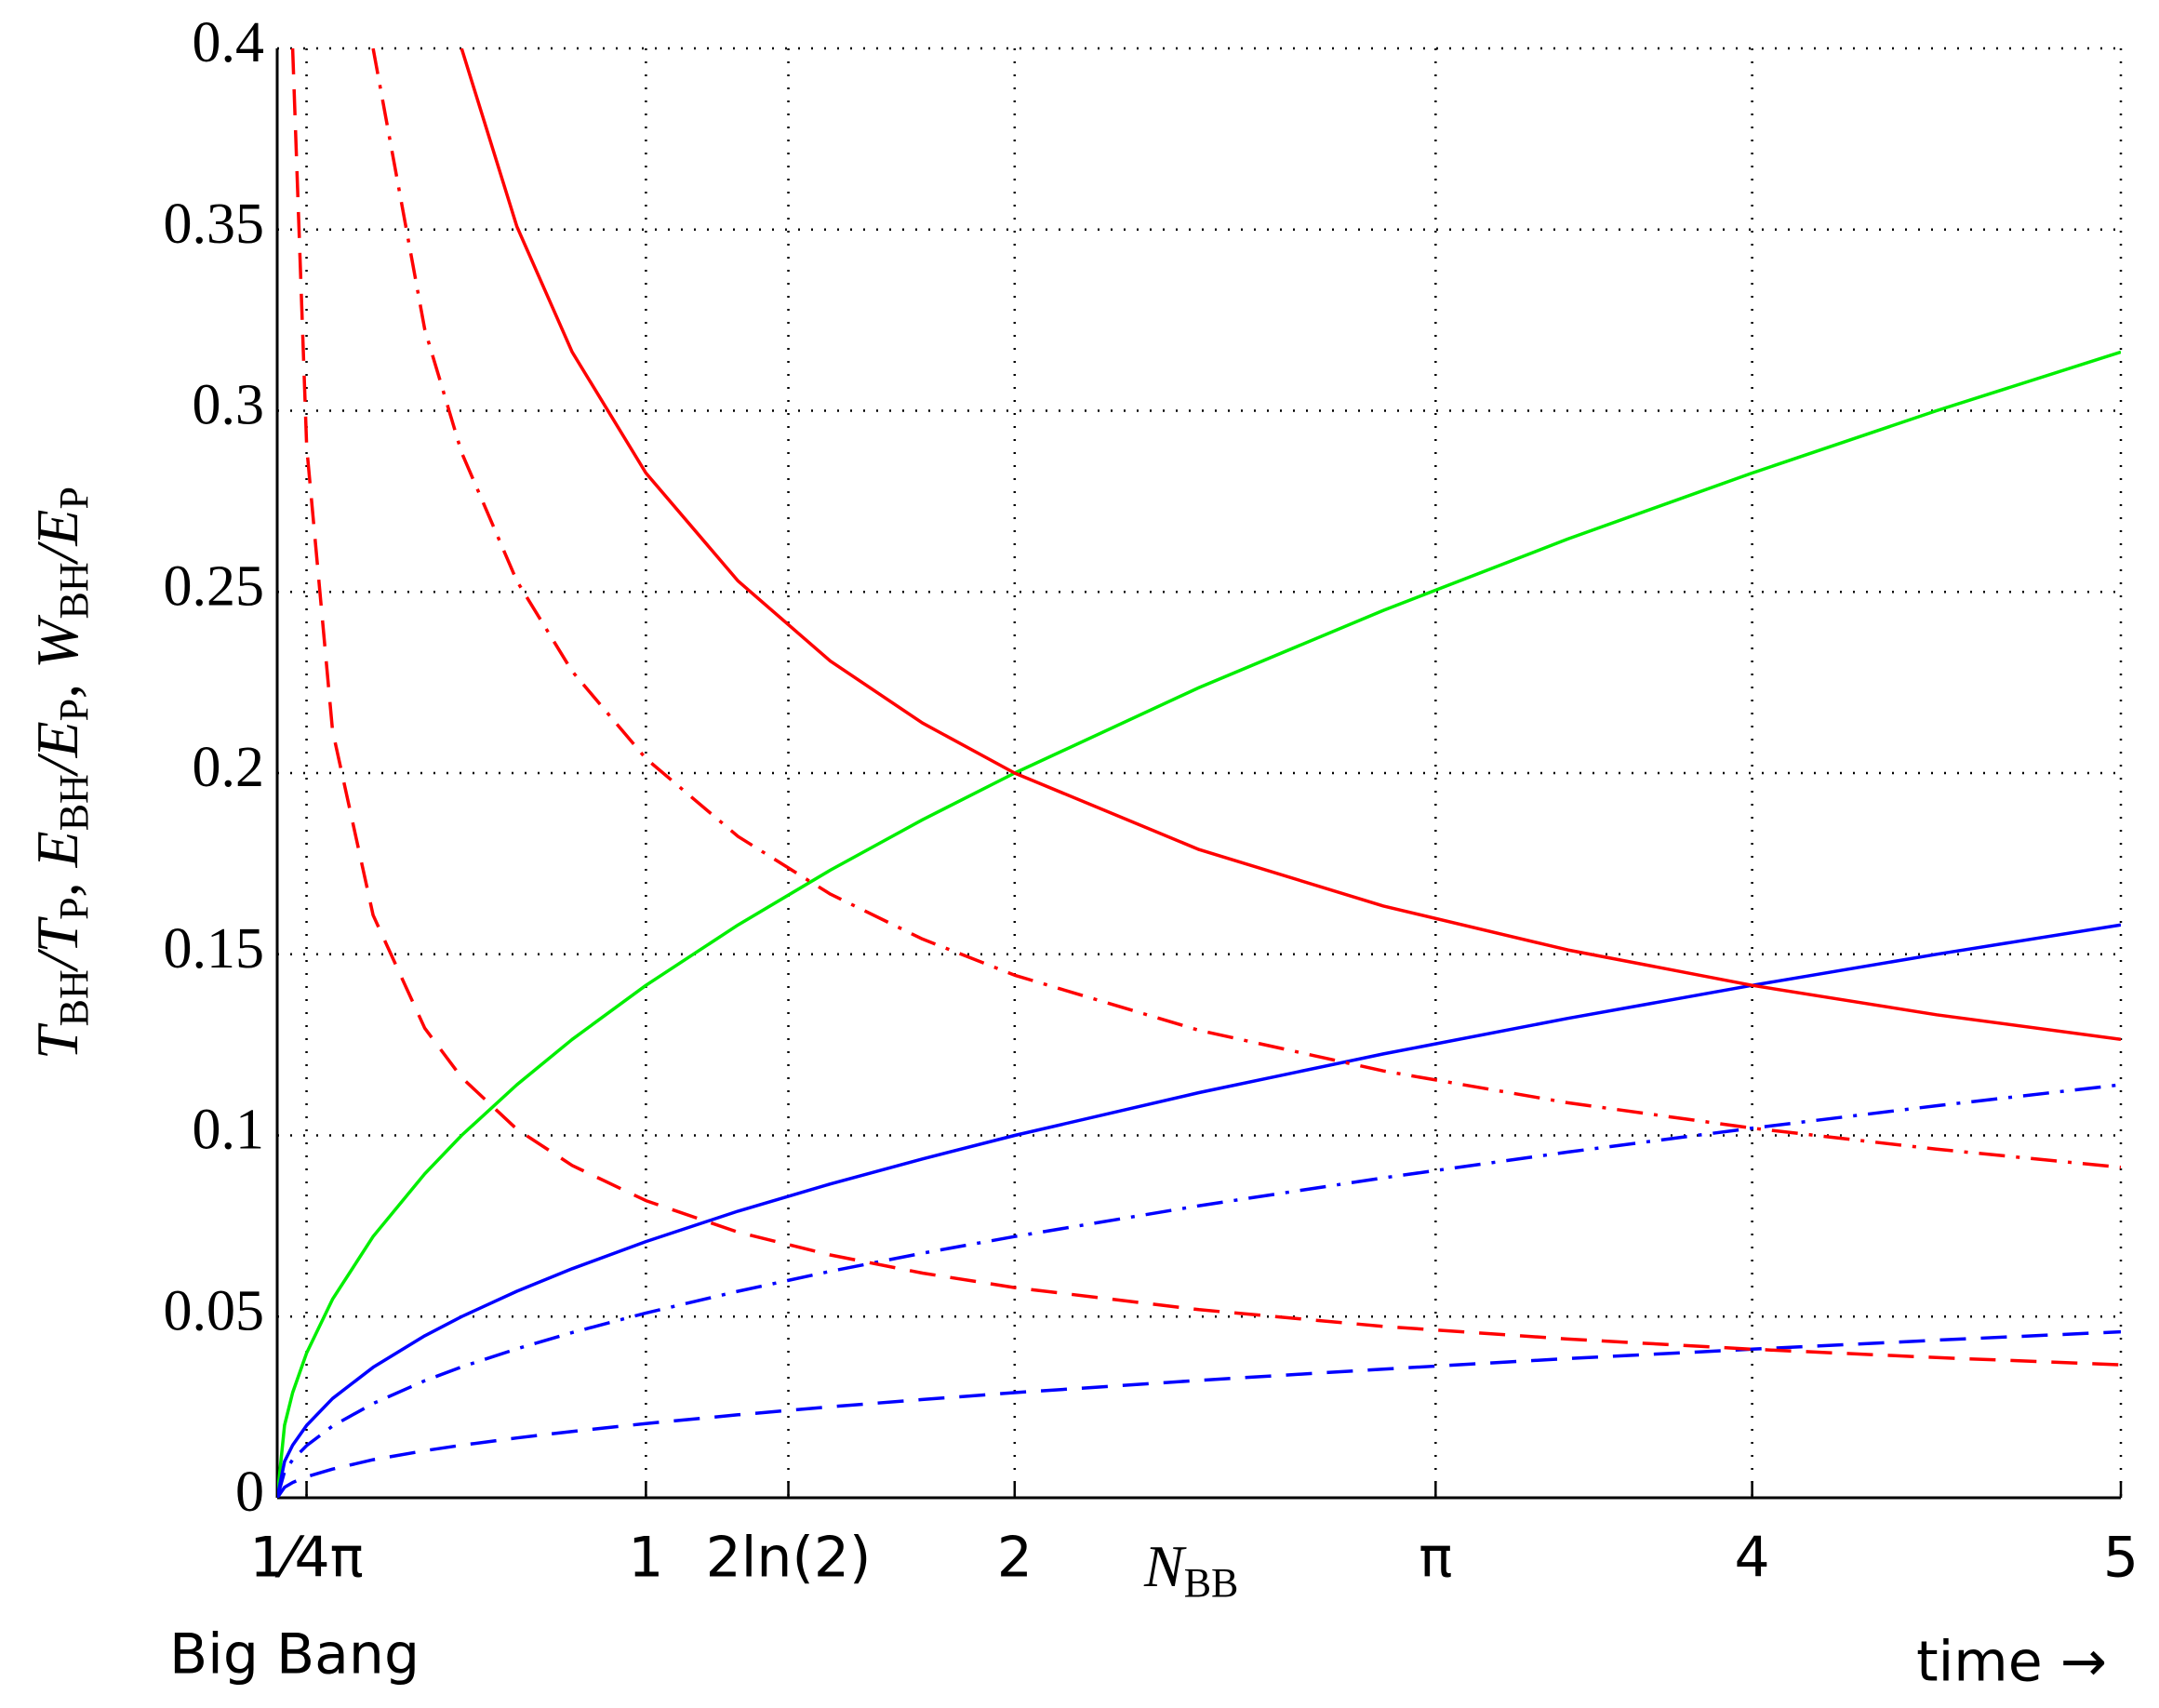 This screenshot has width=2159, height=1708. Describe the element at coordinates (1015, 1559) in the screenshot. I see `x-tick-label: 2` at that location.